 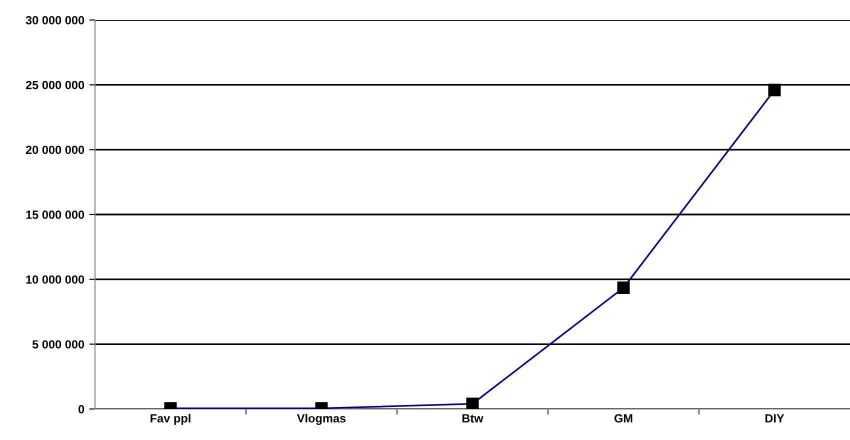 I want to click on x-tick-label: DIY, so click(x=774, y=418).